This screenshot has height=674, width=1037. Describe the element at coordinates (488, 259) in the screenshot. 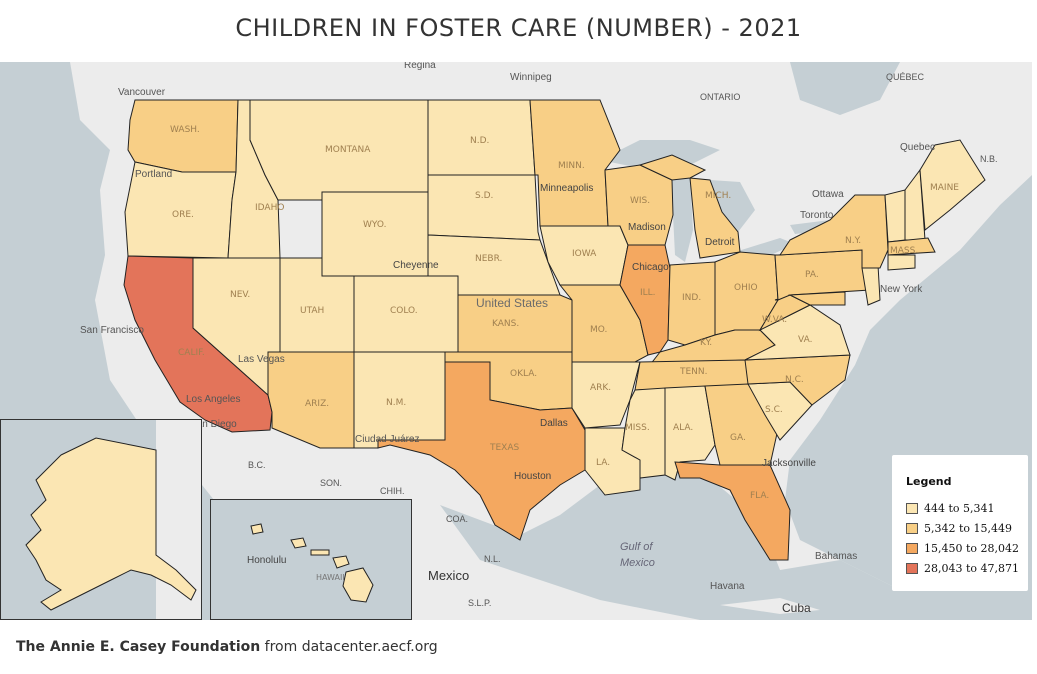

I see `label-nebr: NEBR.` at that location.